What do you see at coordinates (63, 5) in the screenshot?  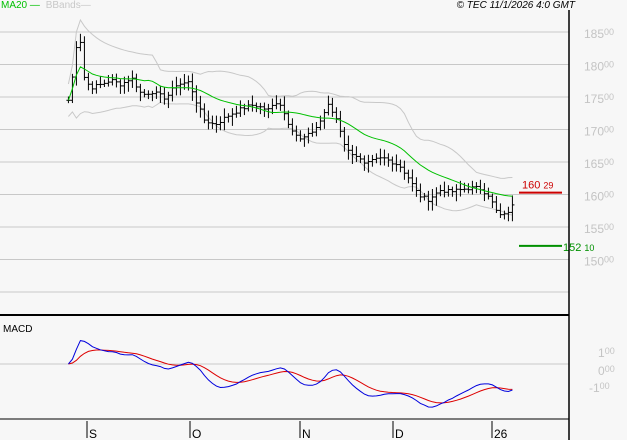 I see `legend-bbands: BBands` at bounding box center [63, 5].